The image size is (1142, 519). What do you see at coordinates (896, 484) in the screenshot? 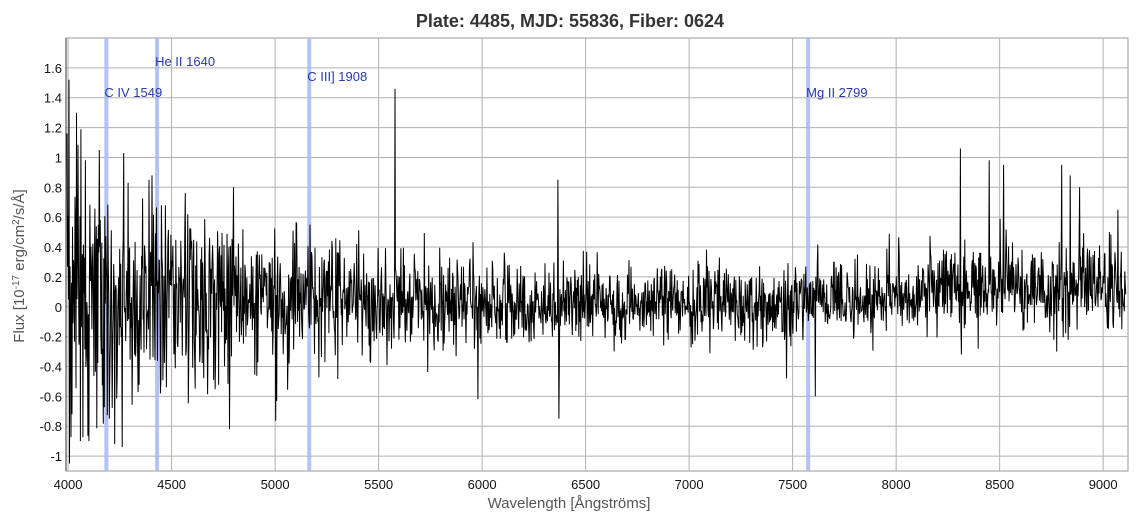
I see `x-tick-label: 8000` at bounding box center [896, 484].